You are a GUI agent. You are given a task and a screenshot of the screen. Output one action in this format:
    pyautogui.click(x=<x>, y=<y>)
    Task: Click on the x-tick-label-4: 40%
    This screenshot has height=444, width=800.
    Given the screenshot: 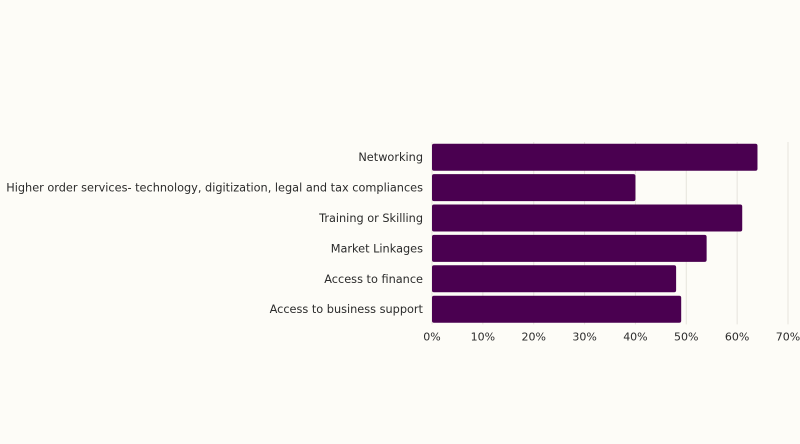 What is the action you would take?
    pyautogui.click(x=635, y=336)
    